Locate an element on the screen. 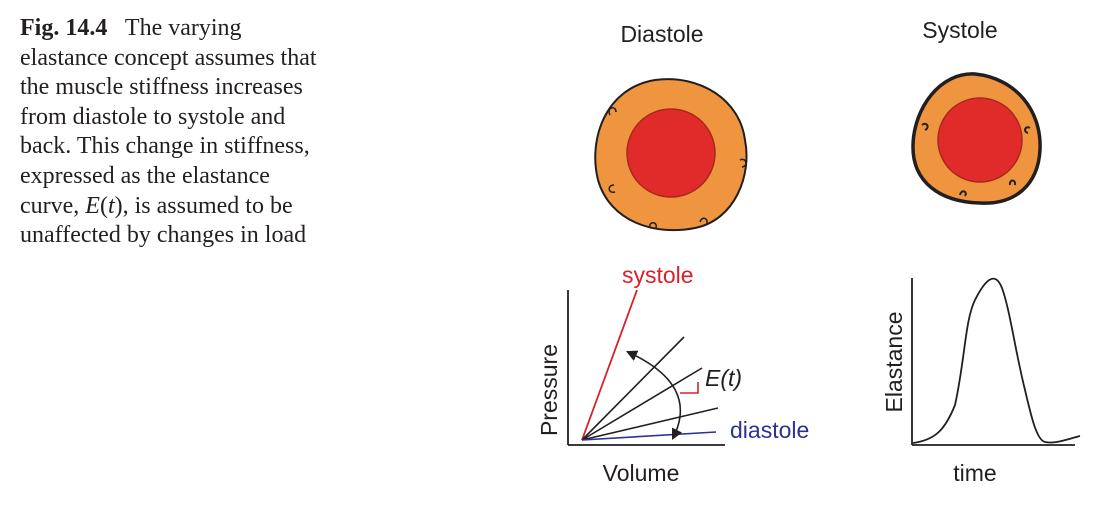 This screenshot has width=1099, height=511. figure-label: Fig. 14.4 is located at coordinates (64, 28).